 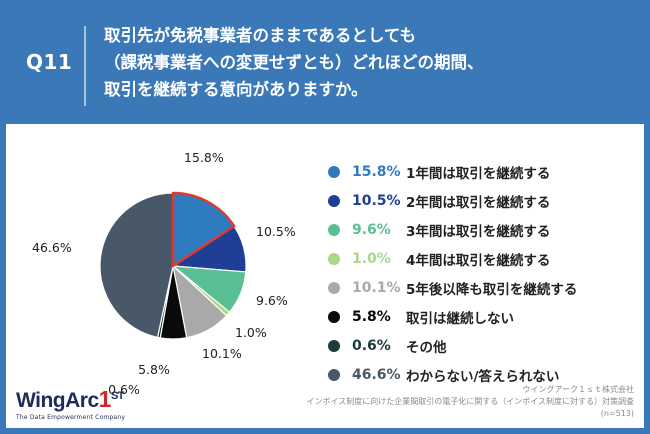 What do you see at coordinates (222, 353) in the screenshot?
I see `pie-data-label: 10.1%` at bounding box center [222, 353].